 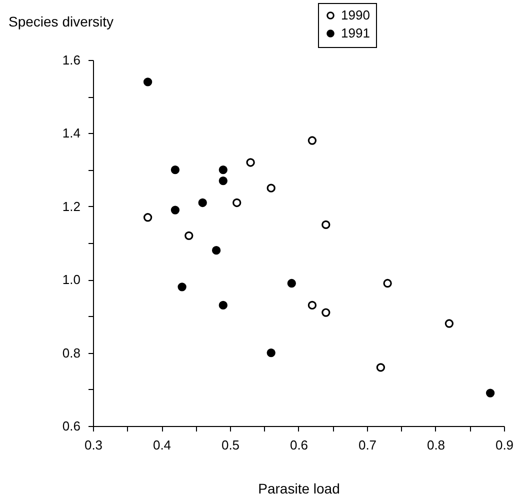 I want to click on x-tick-label: 0.5, so click(x=230, y=445).